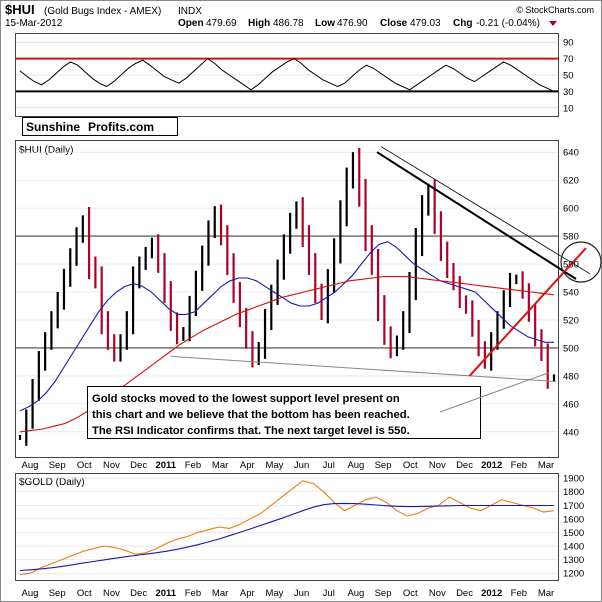  Describe the element at coordinates (288, 23) in the screenshot. I see `high-value: 486.78` at that location.